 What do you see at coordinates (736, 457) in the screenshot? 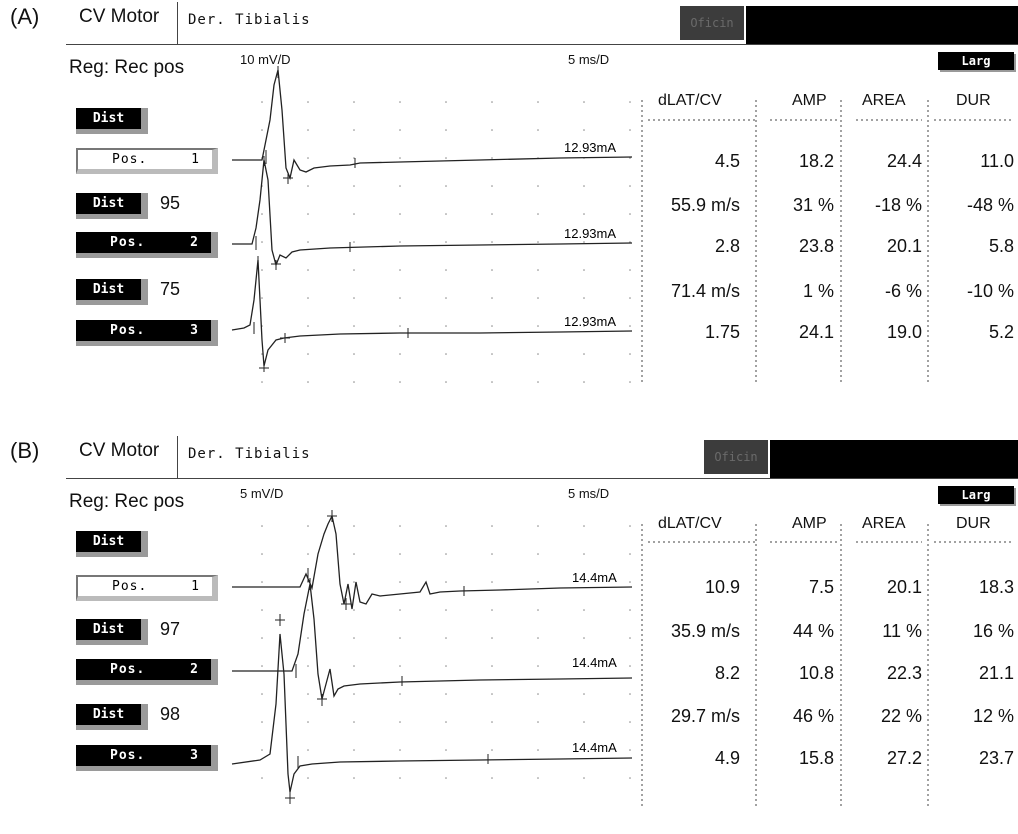
I see `oficin-label: Oficin` at bounding box center [736, 457].